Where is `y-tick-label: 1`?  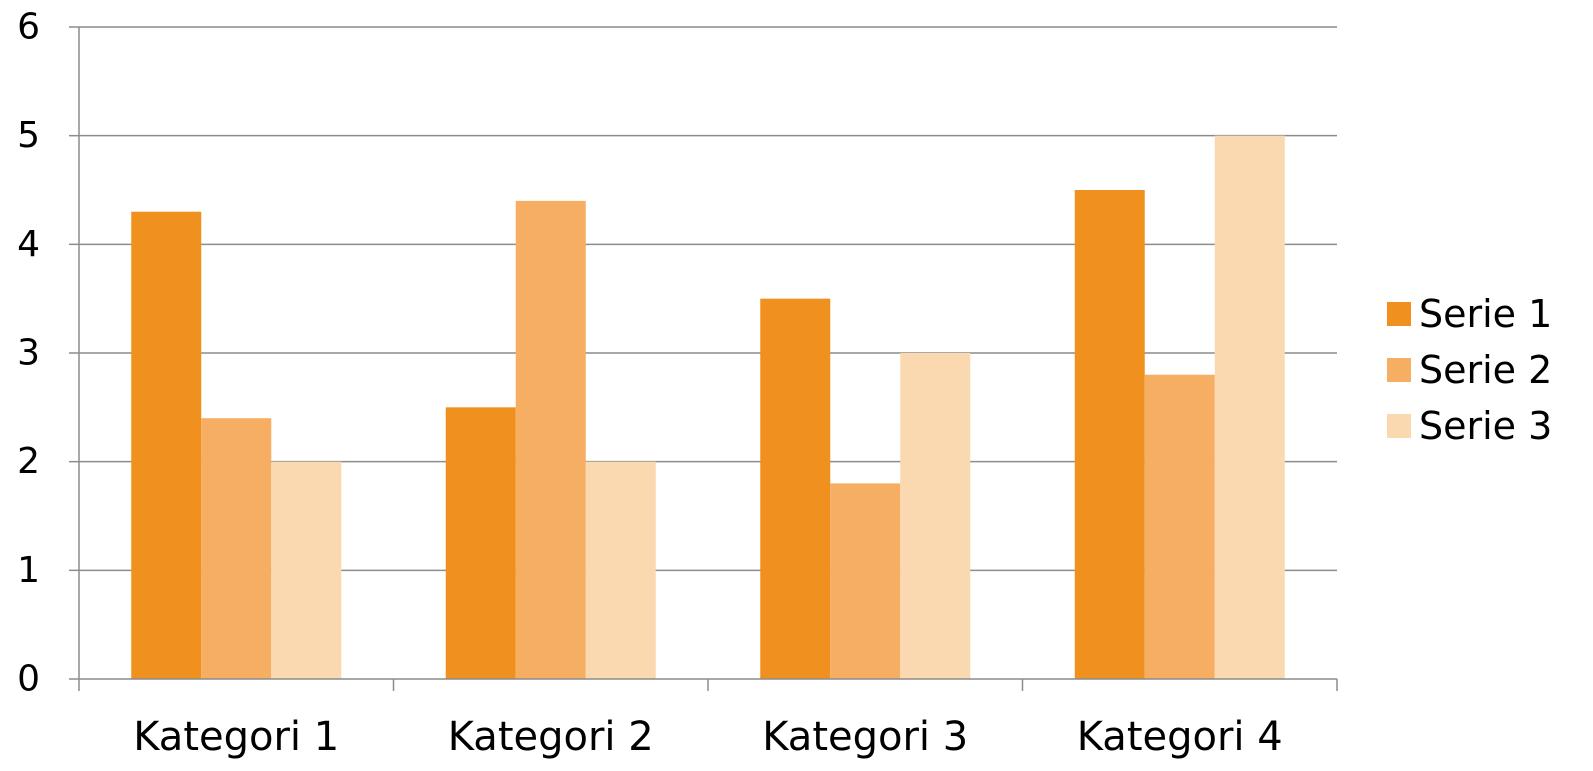
y-tick-label: 1 is located at coordinates (28, 570).